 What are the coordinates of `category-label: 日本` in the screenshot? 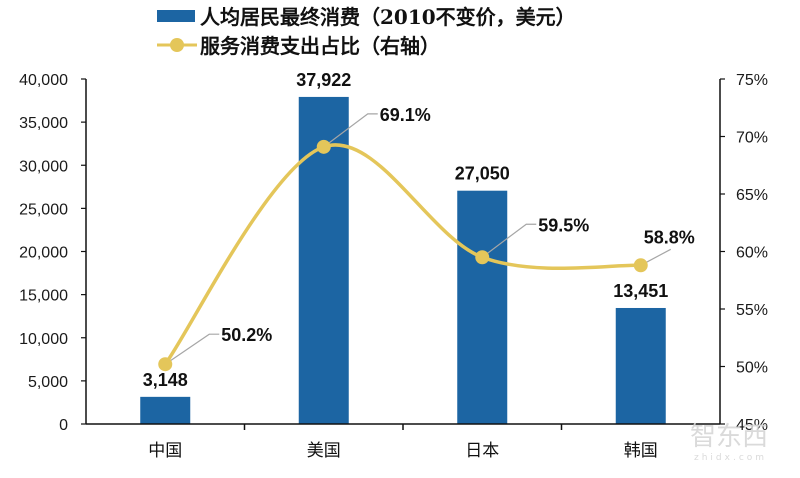 It's located at (482, 451).